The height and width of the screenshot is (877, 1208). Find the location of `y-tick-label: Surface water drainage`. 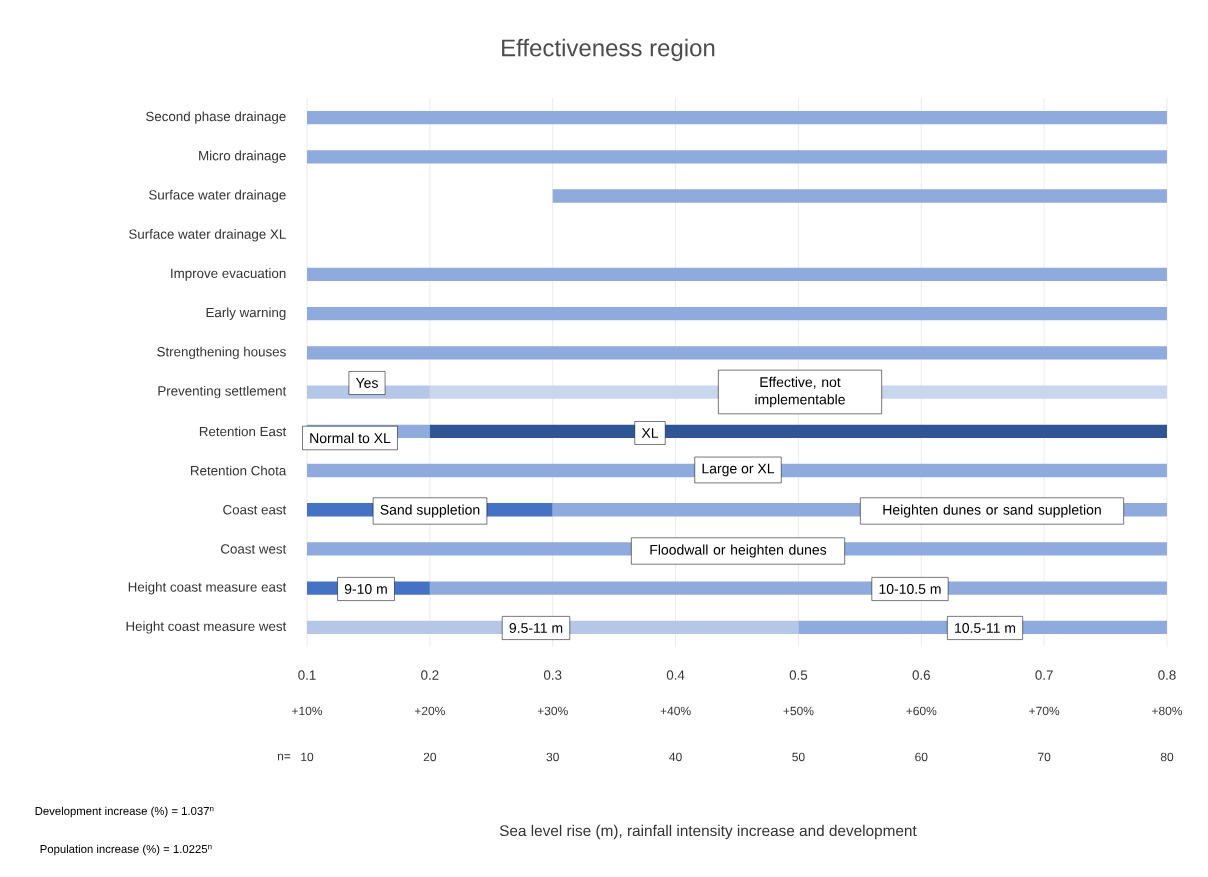

y-tick-label: Surface water drainage is located at coordinates (217, 196).